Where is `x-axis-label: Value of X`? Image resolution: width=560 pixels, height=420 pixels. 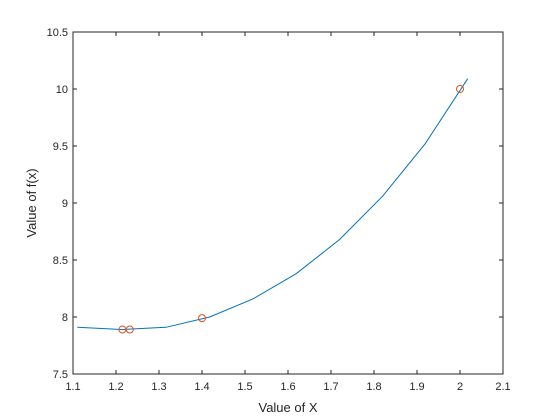
x-axis-label: Value of X is located at coordinates (287, 407).